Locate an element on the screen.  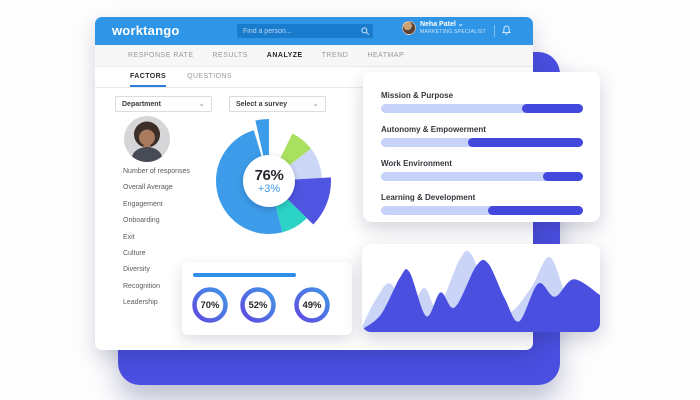
list-item-exit: Exit is located at coordinates (129, 237).